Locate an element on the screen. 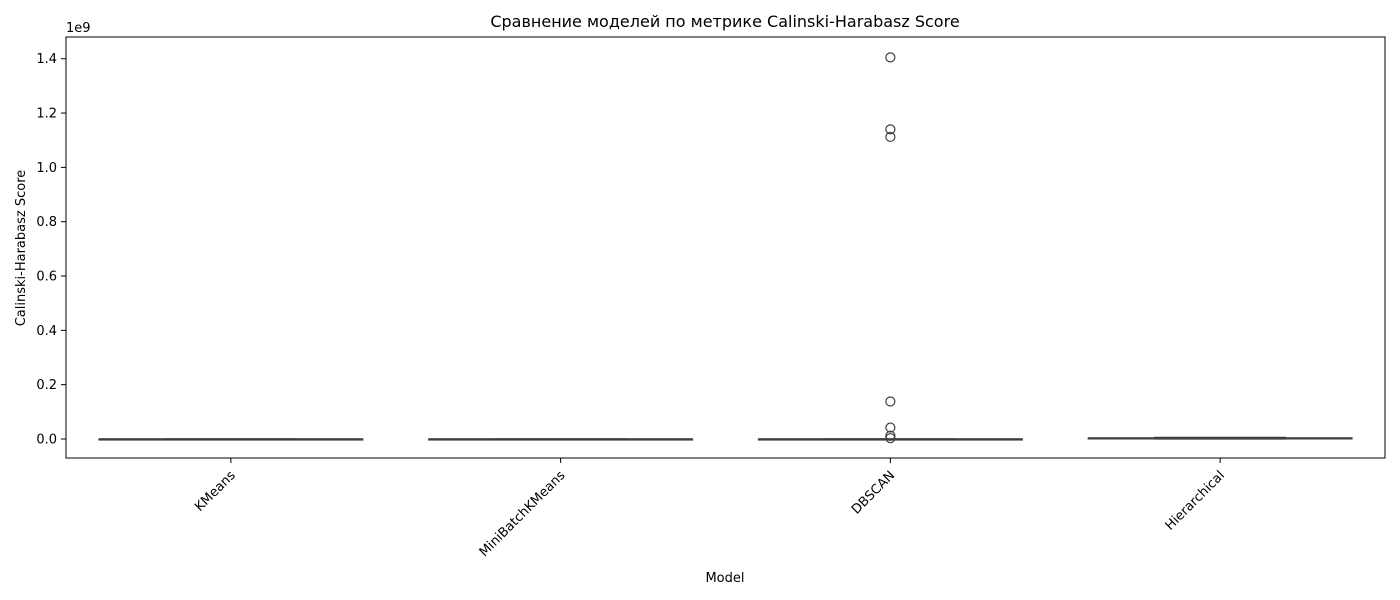  y-axis-title: Calinski-Harabasz Score is located at coordinates (21, 248).